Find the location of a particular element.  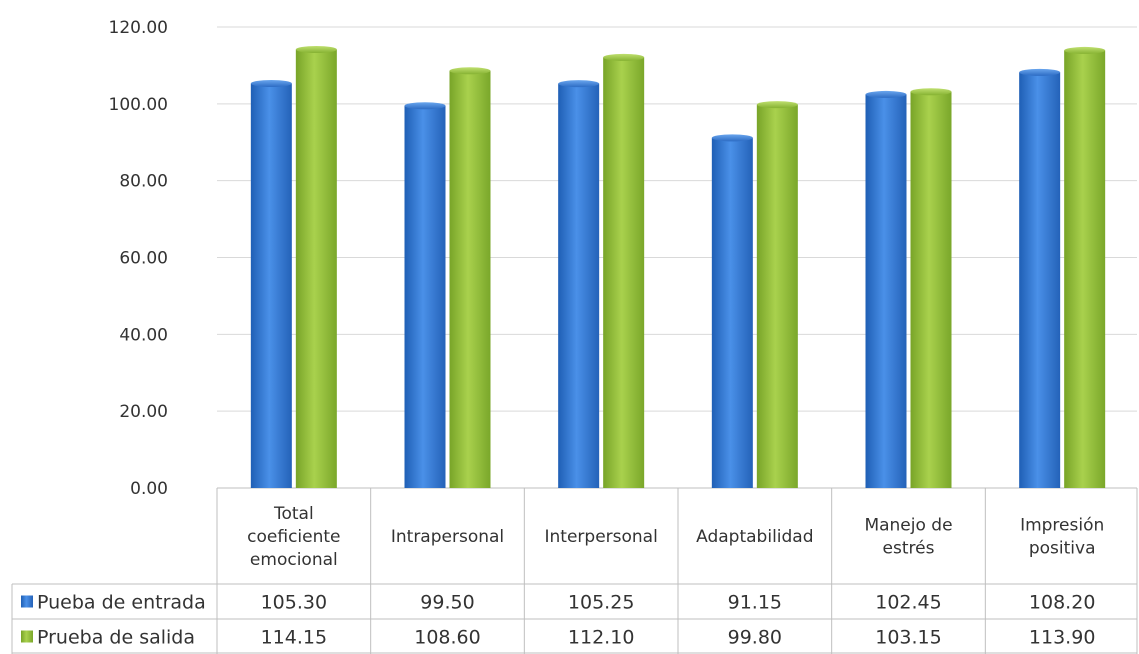

legend-key-salida is located at coordinates (27, 636).